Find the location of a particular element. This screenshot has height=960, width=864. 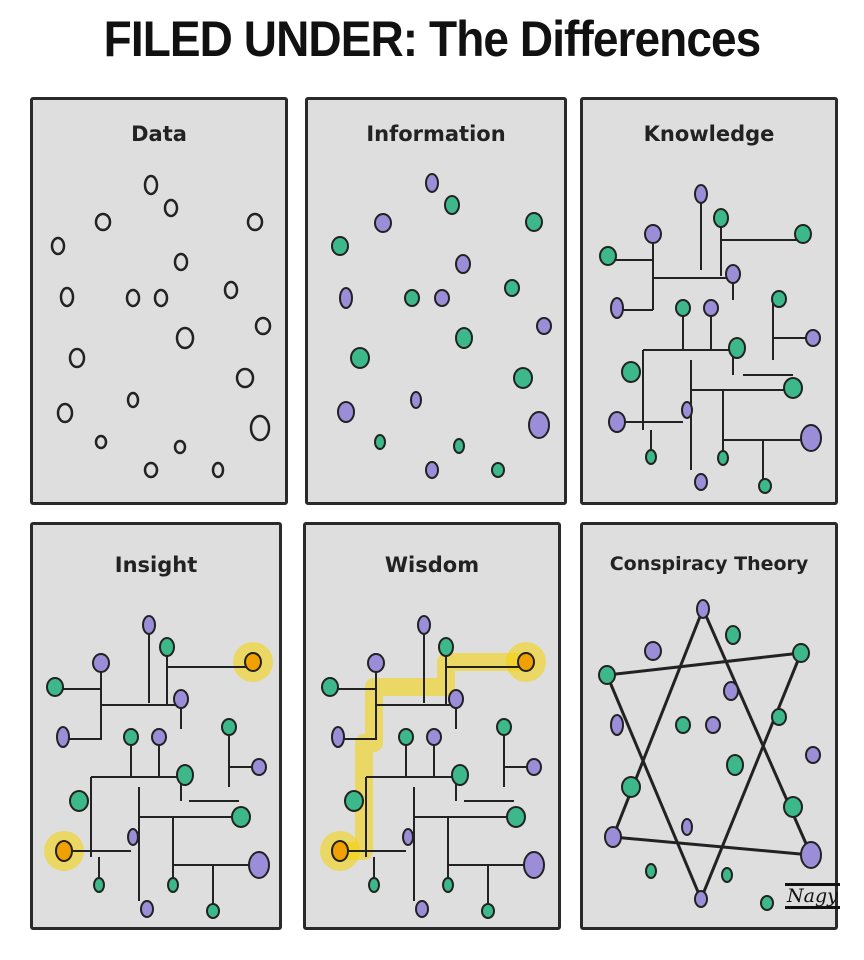

panel-label-insight: Insight is located at coordinates (156, 565).